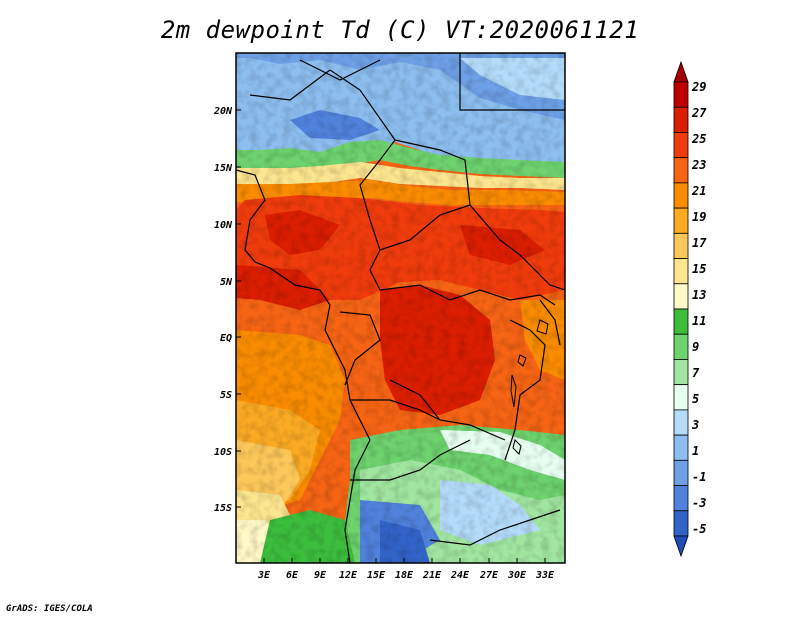  What do you see at coordinates (223, 452) in the screenshot?
I see `lat-label: 10S` at bounding box center [223, 452].